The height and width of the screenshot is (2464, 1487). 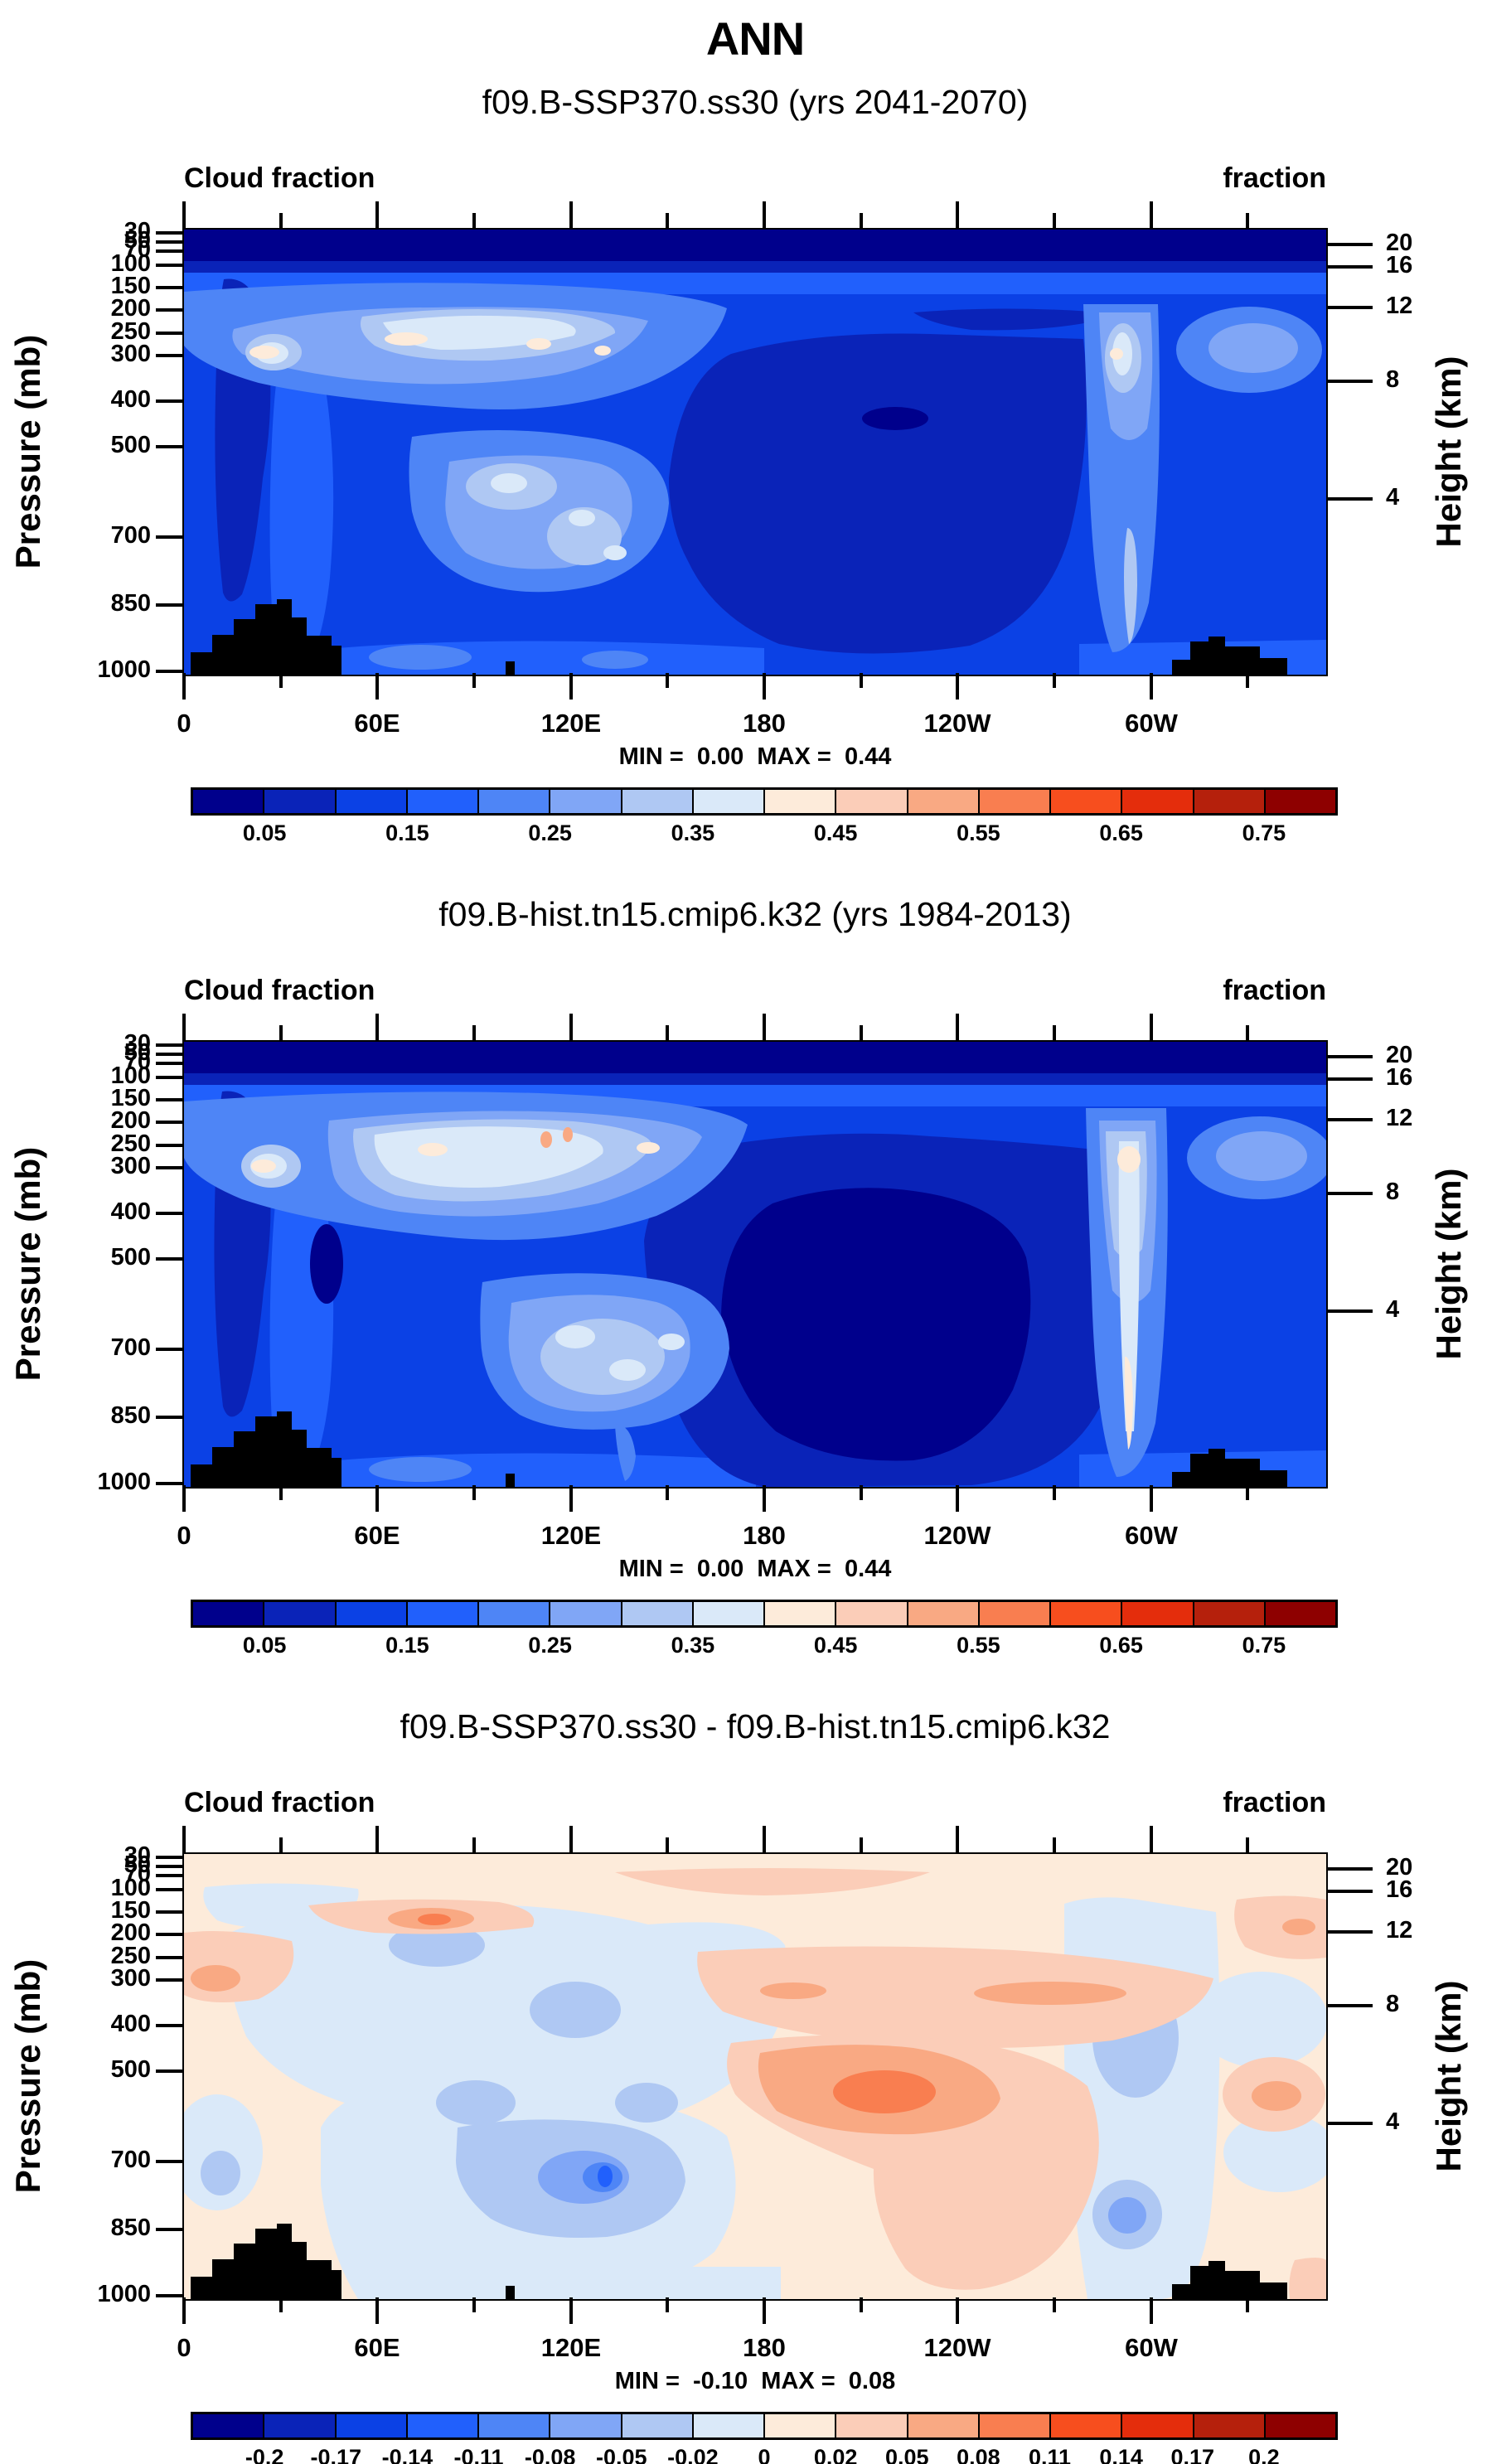 I want to click on colorbar-tick-label: 0.08, so click(x=978, y=2454).